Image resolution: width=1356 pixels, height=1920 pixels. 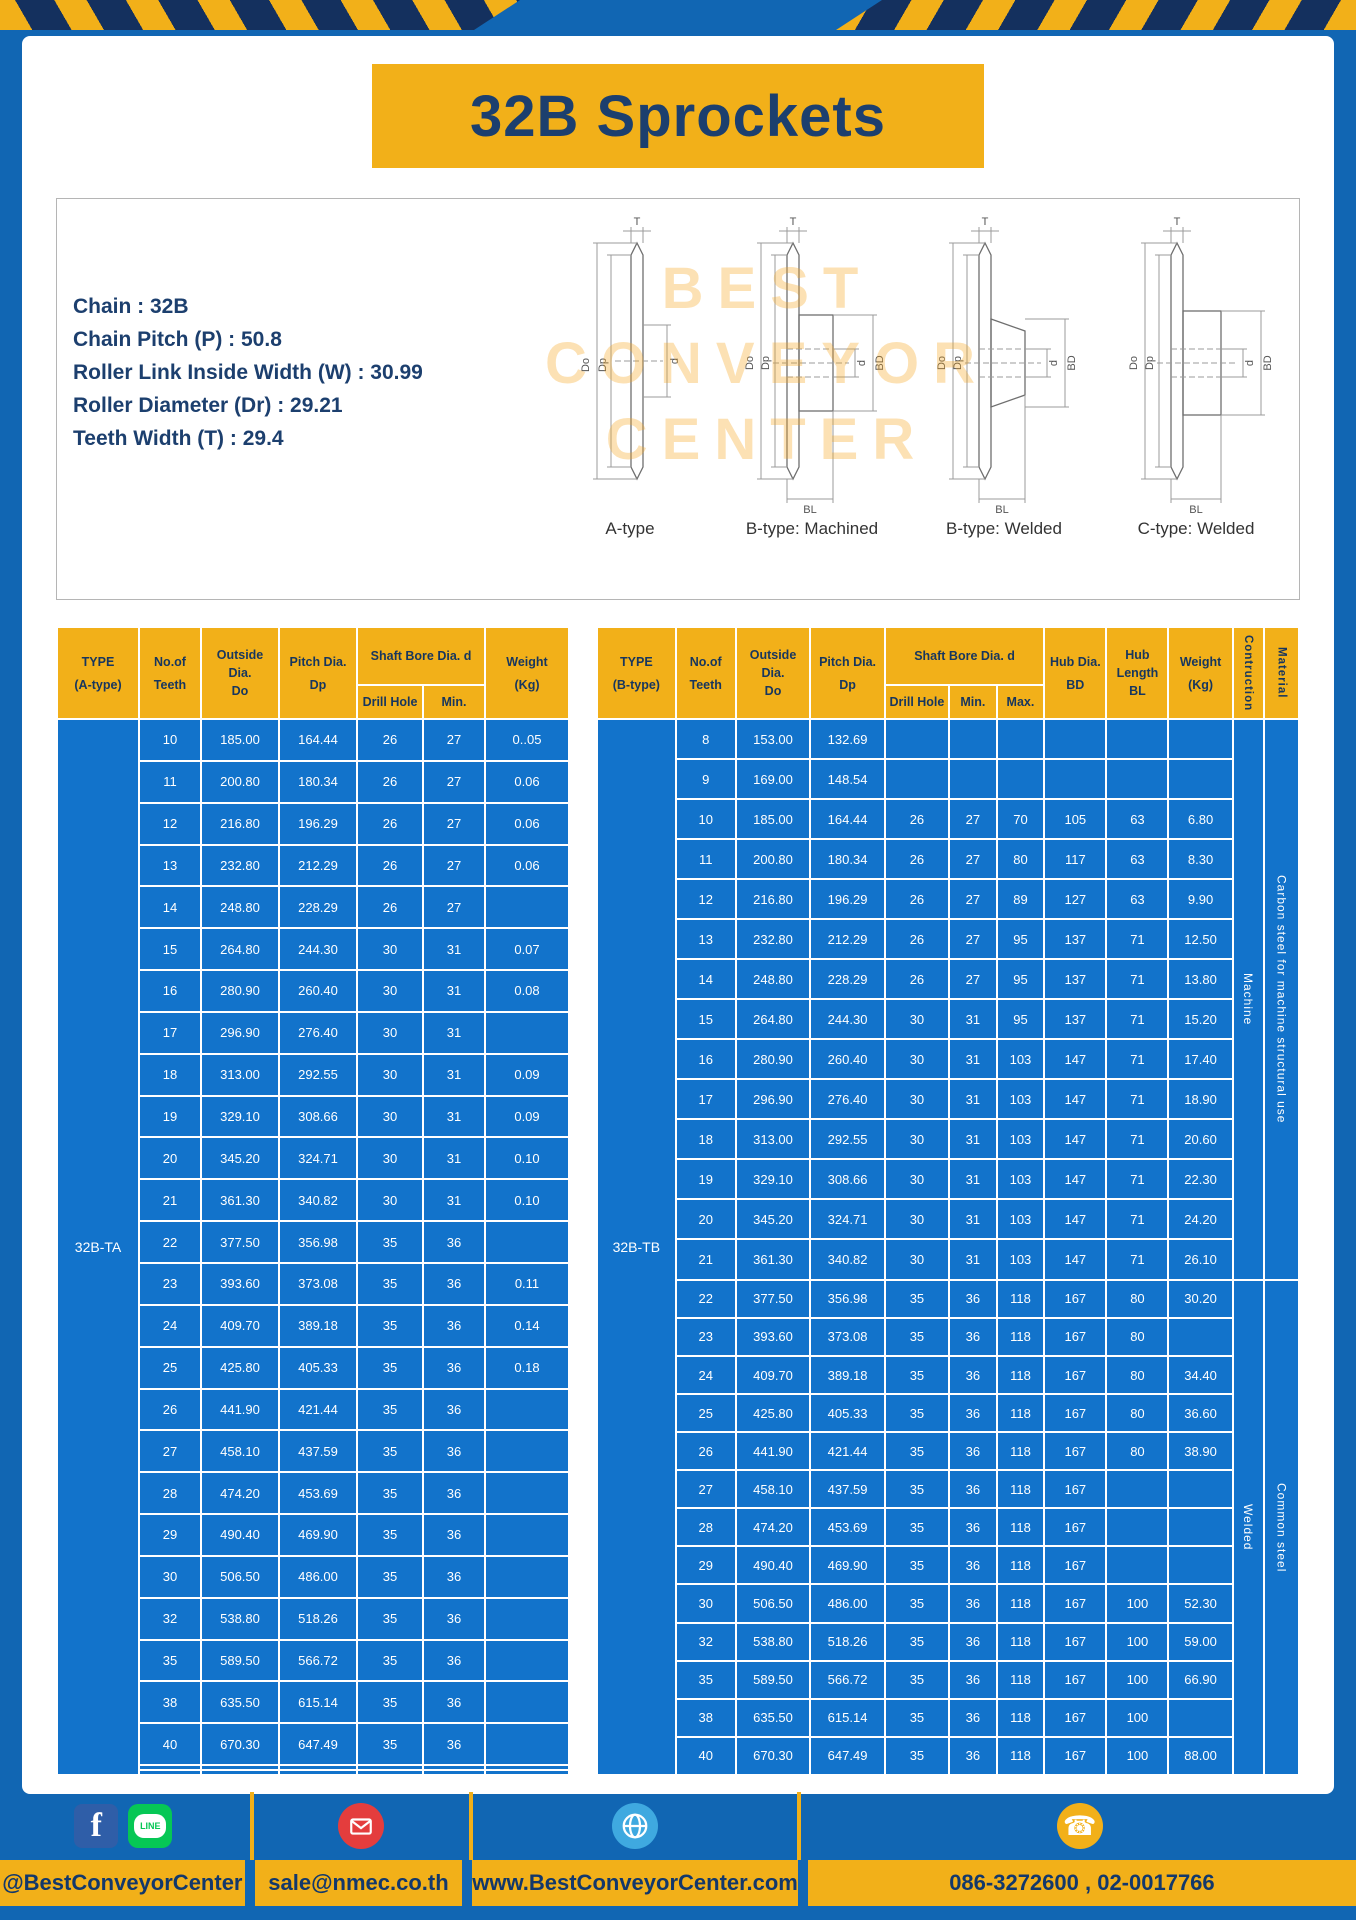 What do you see at coordinates (705, 673) in the screenshot?
I see `col-header-teeth-b: No.of Teeth` at bounding box center [705, 673].